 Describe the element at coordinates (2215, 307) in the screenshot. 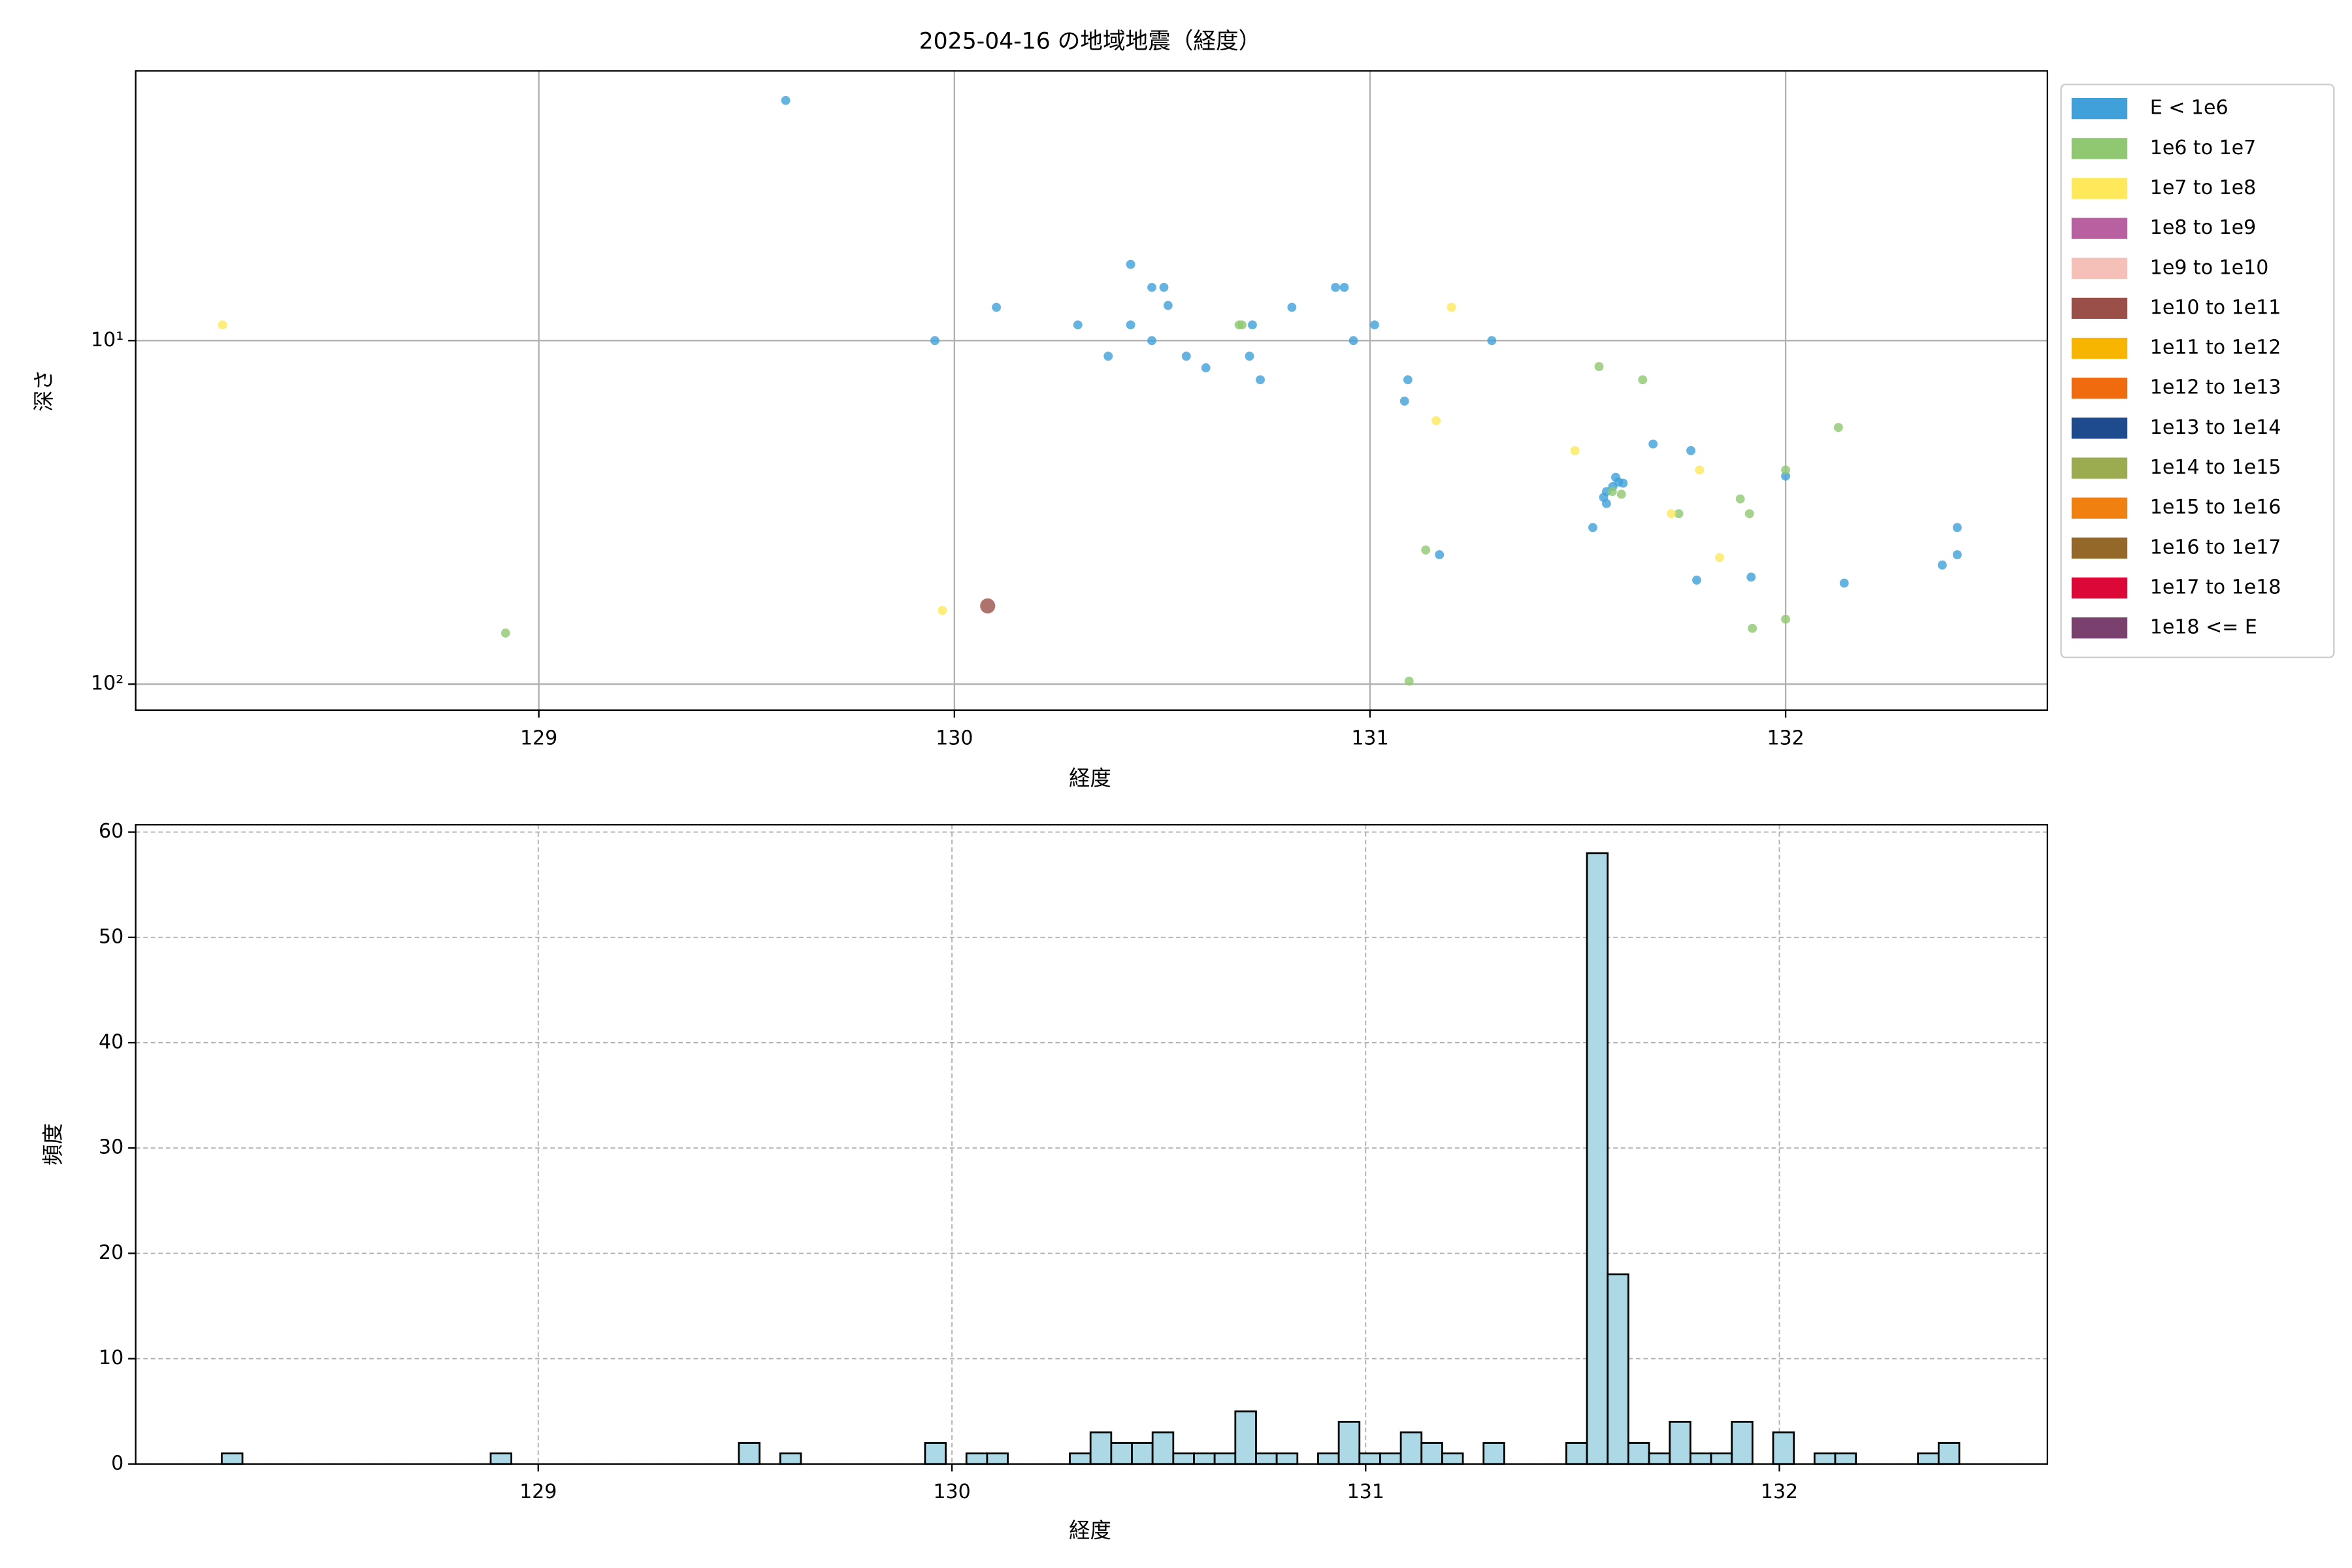

I see `legend-label: 1e10 to 1e11` at that location.